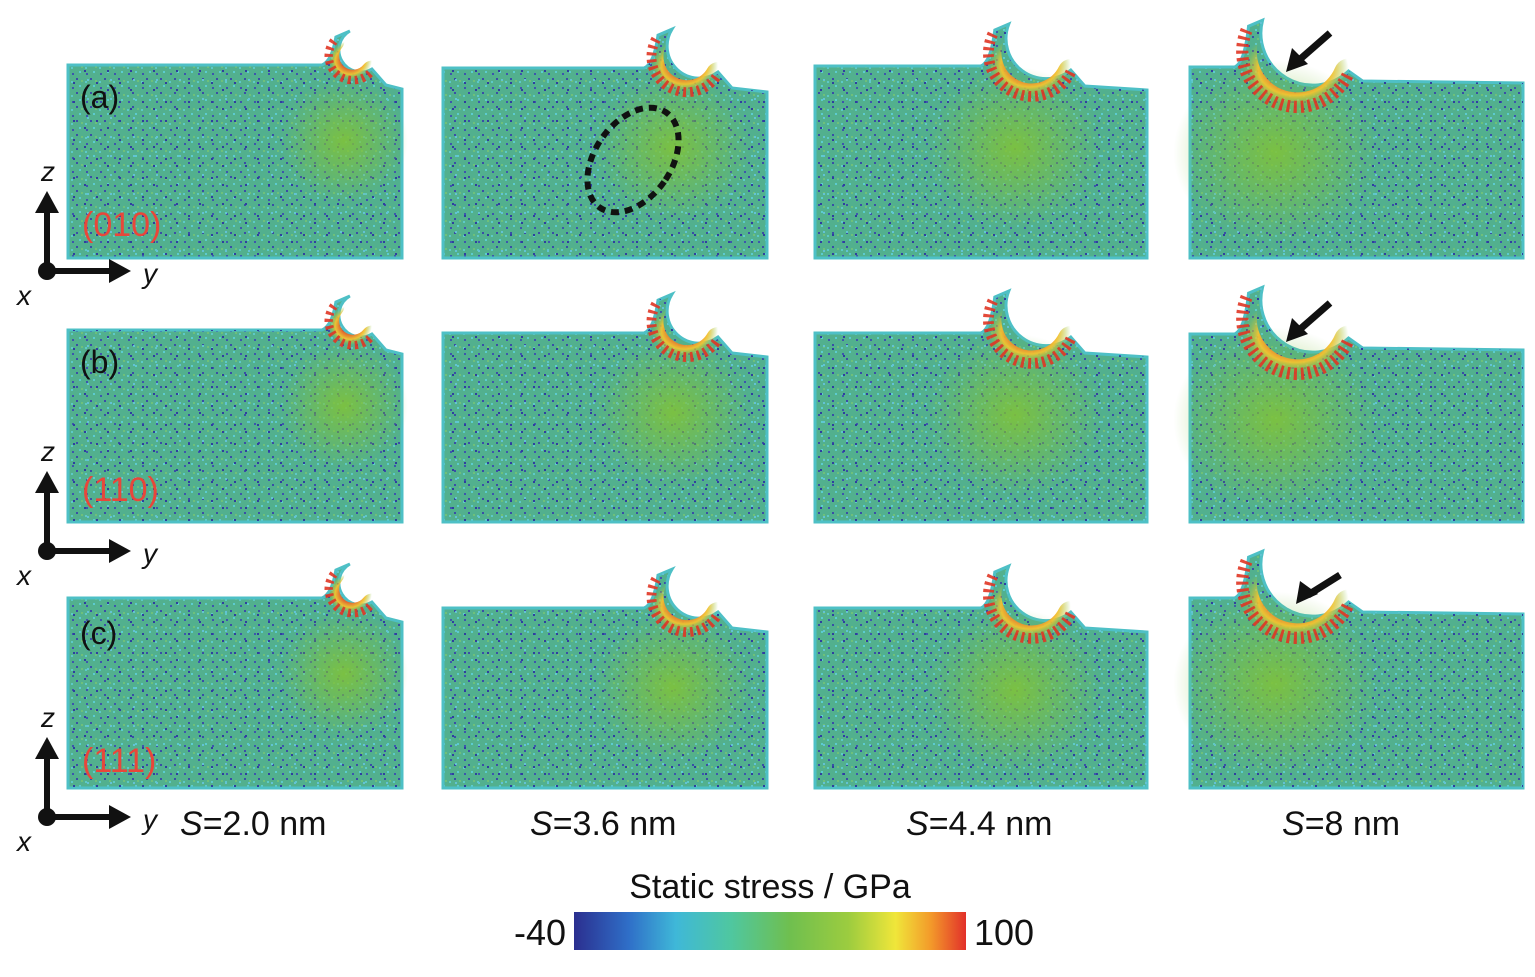 Image resolution: width=1535 pixels, height=977 pixels. What do you see at coordinates (98, 633) in the screenshot?
I see `row-label-c: (c)` at bounding box center [98, 633].